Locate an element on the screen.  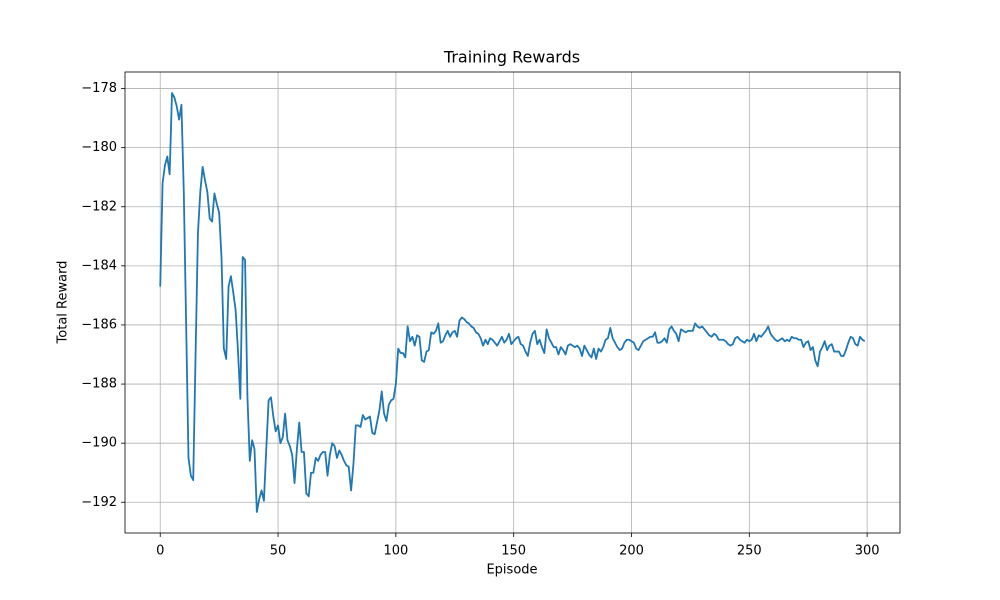
y-tick-label: −188 is located at coordinates (99, 384).